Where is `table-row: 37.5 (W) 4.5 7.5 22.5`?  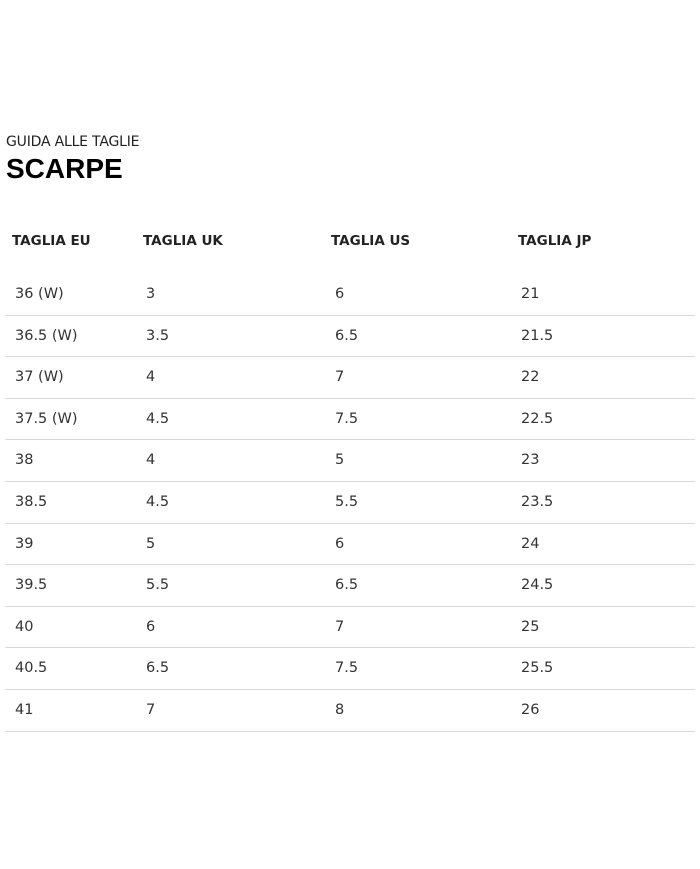 table-row: 37.5 (W) 4.5 7.5 22.5 is located at coordinates (350, 420).